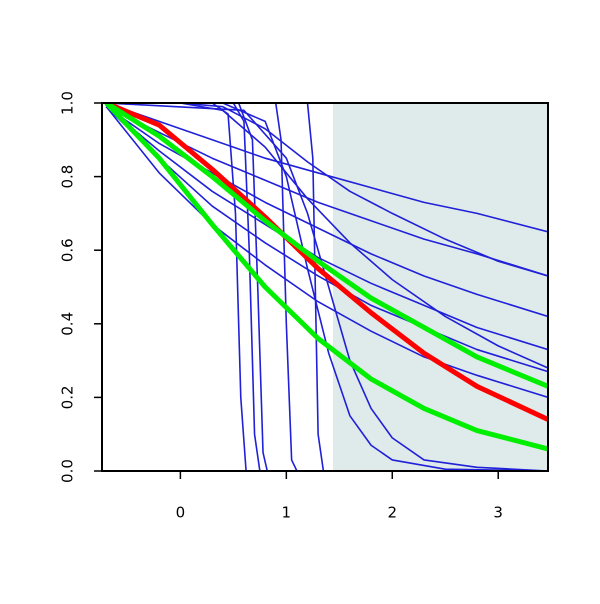 This screenshot has height=604, width=600. Describe the element at coordinates (498, 513) in the screenshot. I see `x-tick-label: 3` at that location.